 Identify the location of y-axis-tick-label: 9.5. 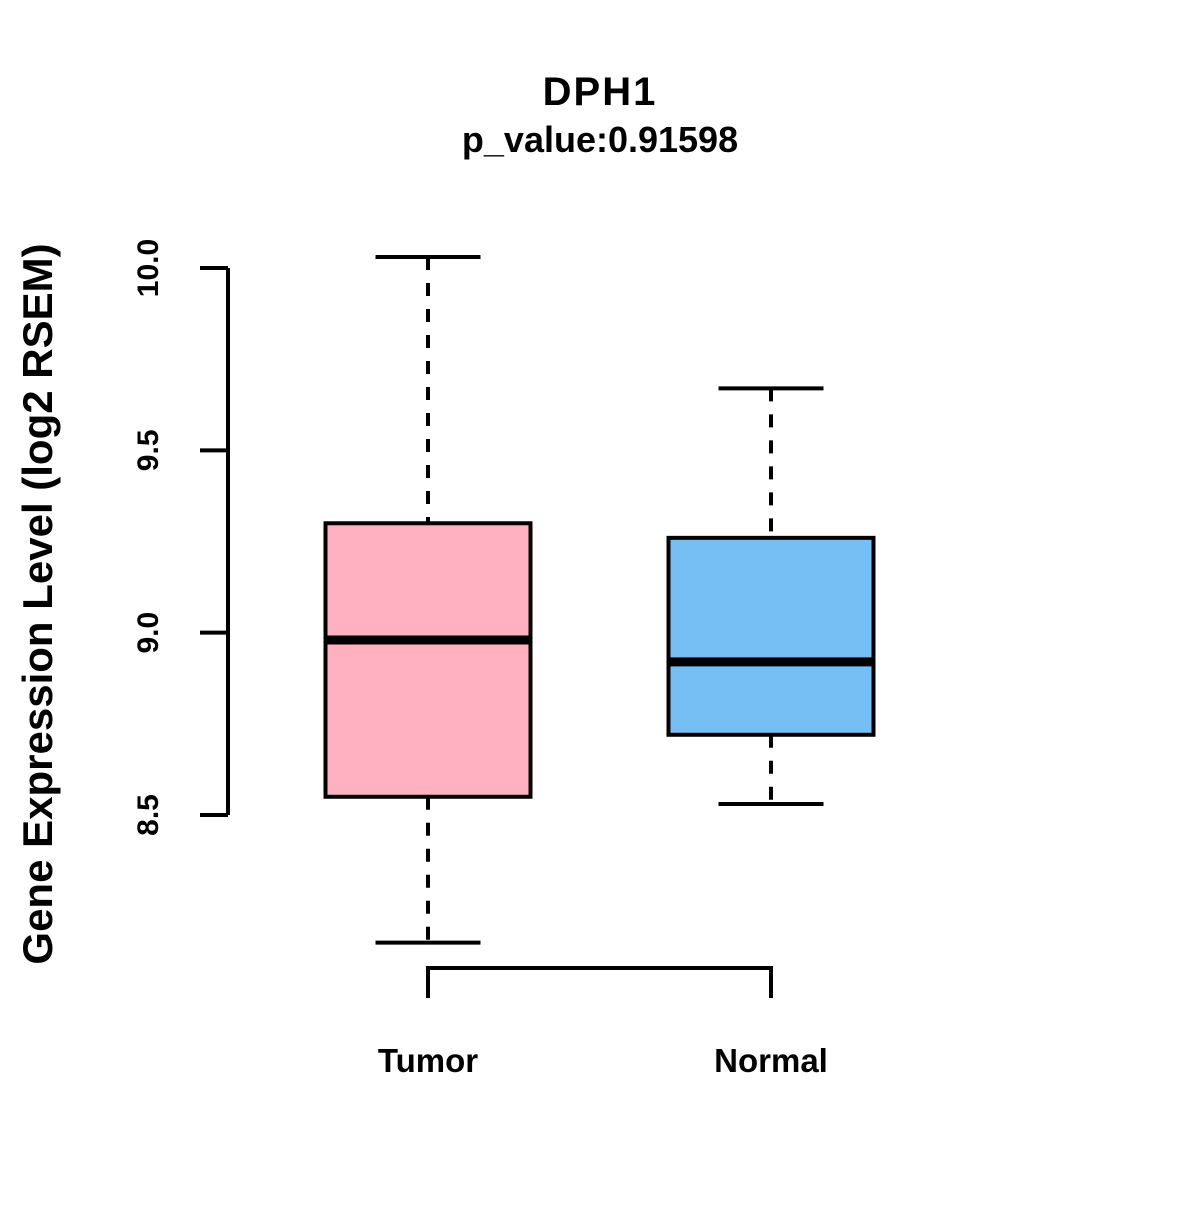
(148, 450).